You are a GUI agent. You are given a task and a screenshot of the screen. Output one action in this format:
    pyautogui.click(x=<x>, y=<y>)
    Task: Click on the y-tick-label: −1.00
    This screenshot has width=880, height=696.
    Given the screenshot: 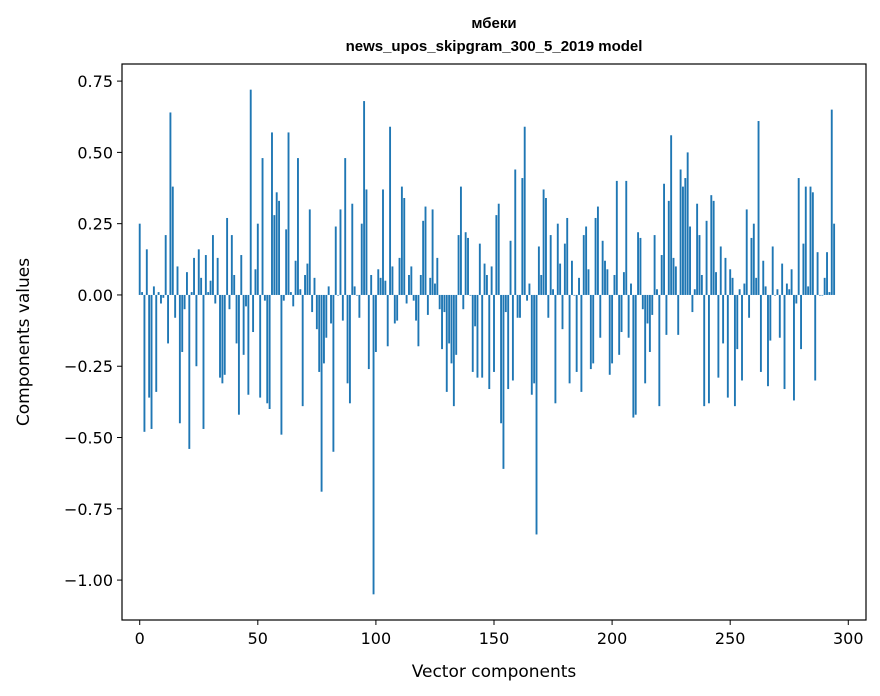 What is the action you would take?
    pyautogui.click(x=88, y=580)
    